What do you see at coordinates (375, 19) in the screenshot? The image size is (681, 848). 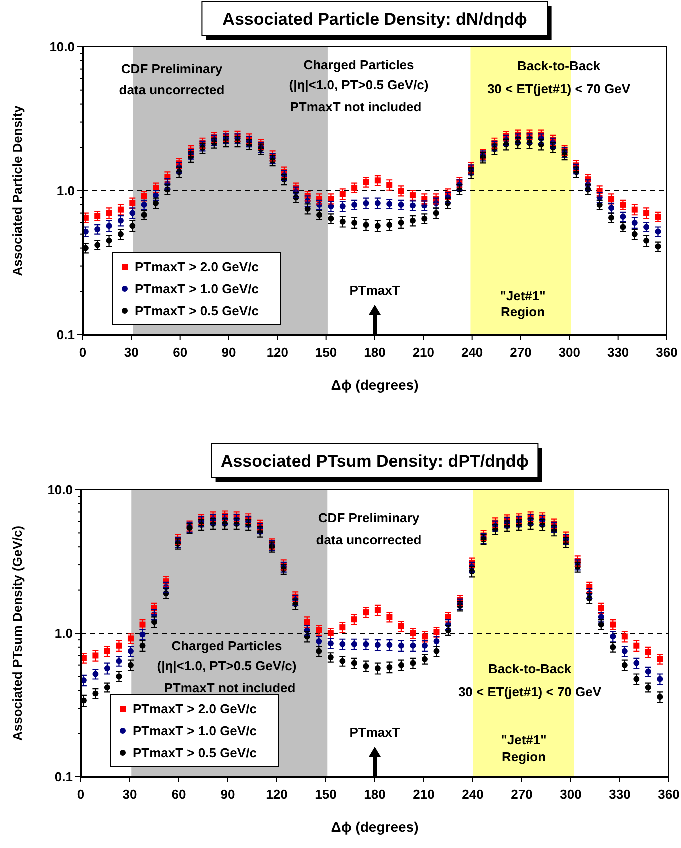 I see `chart-title: Associated Particle Density: dN/dηdϕ` at bounding box center [375, 19].